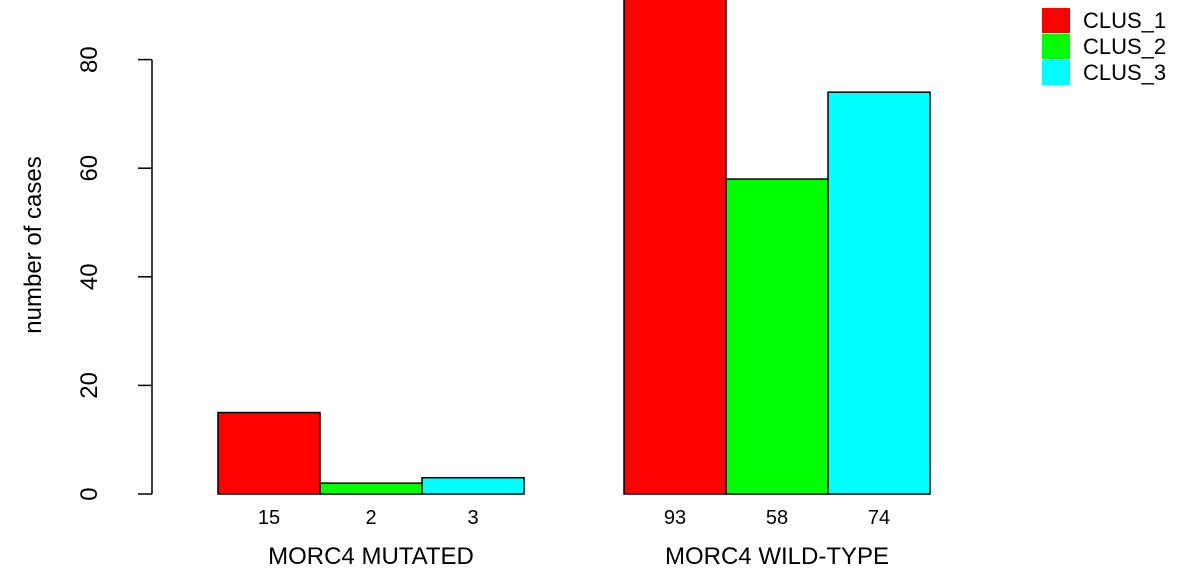 The width and height of the screenshot is (1203, 576). Describe the element at coordinates (89, 276) in the screenshot. I see `y-tick-label: 40` at that location.